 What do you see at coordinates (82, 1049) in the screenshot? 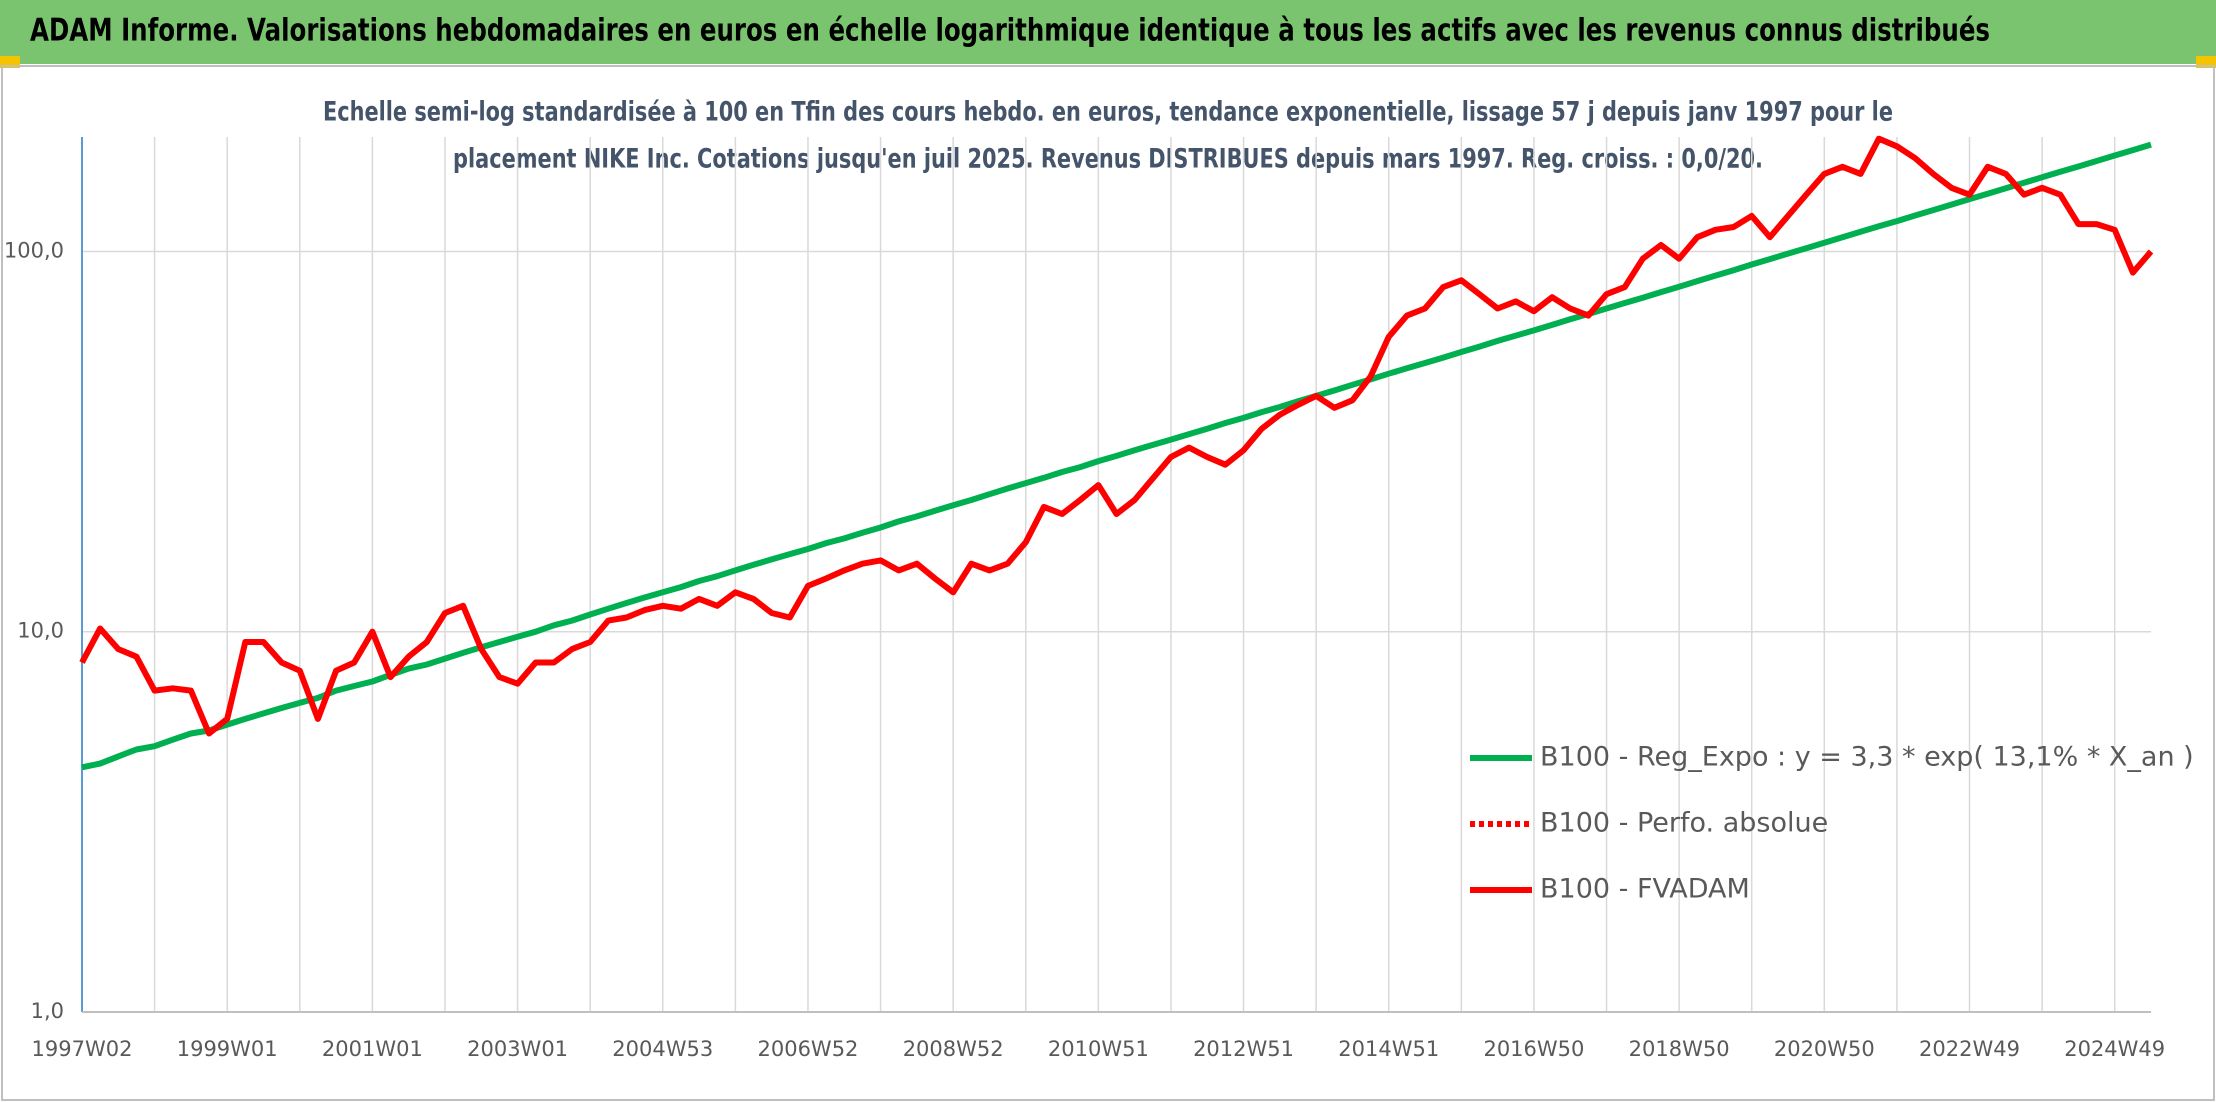
I see `x-tick-label: 1997W02` at bounding box center [82, 1049].